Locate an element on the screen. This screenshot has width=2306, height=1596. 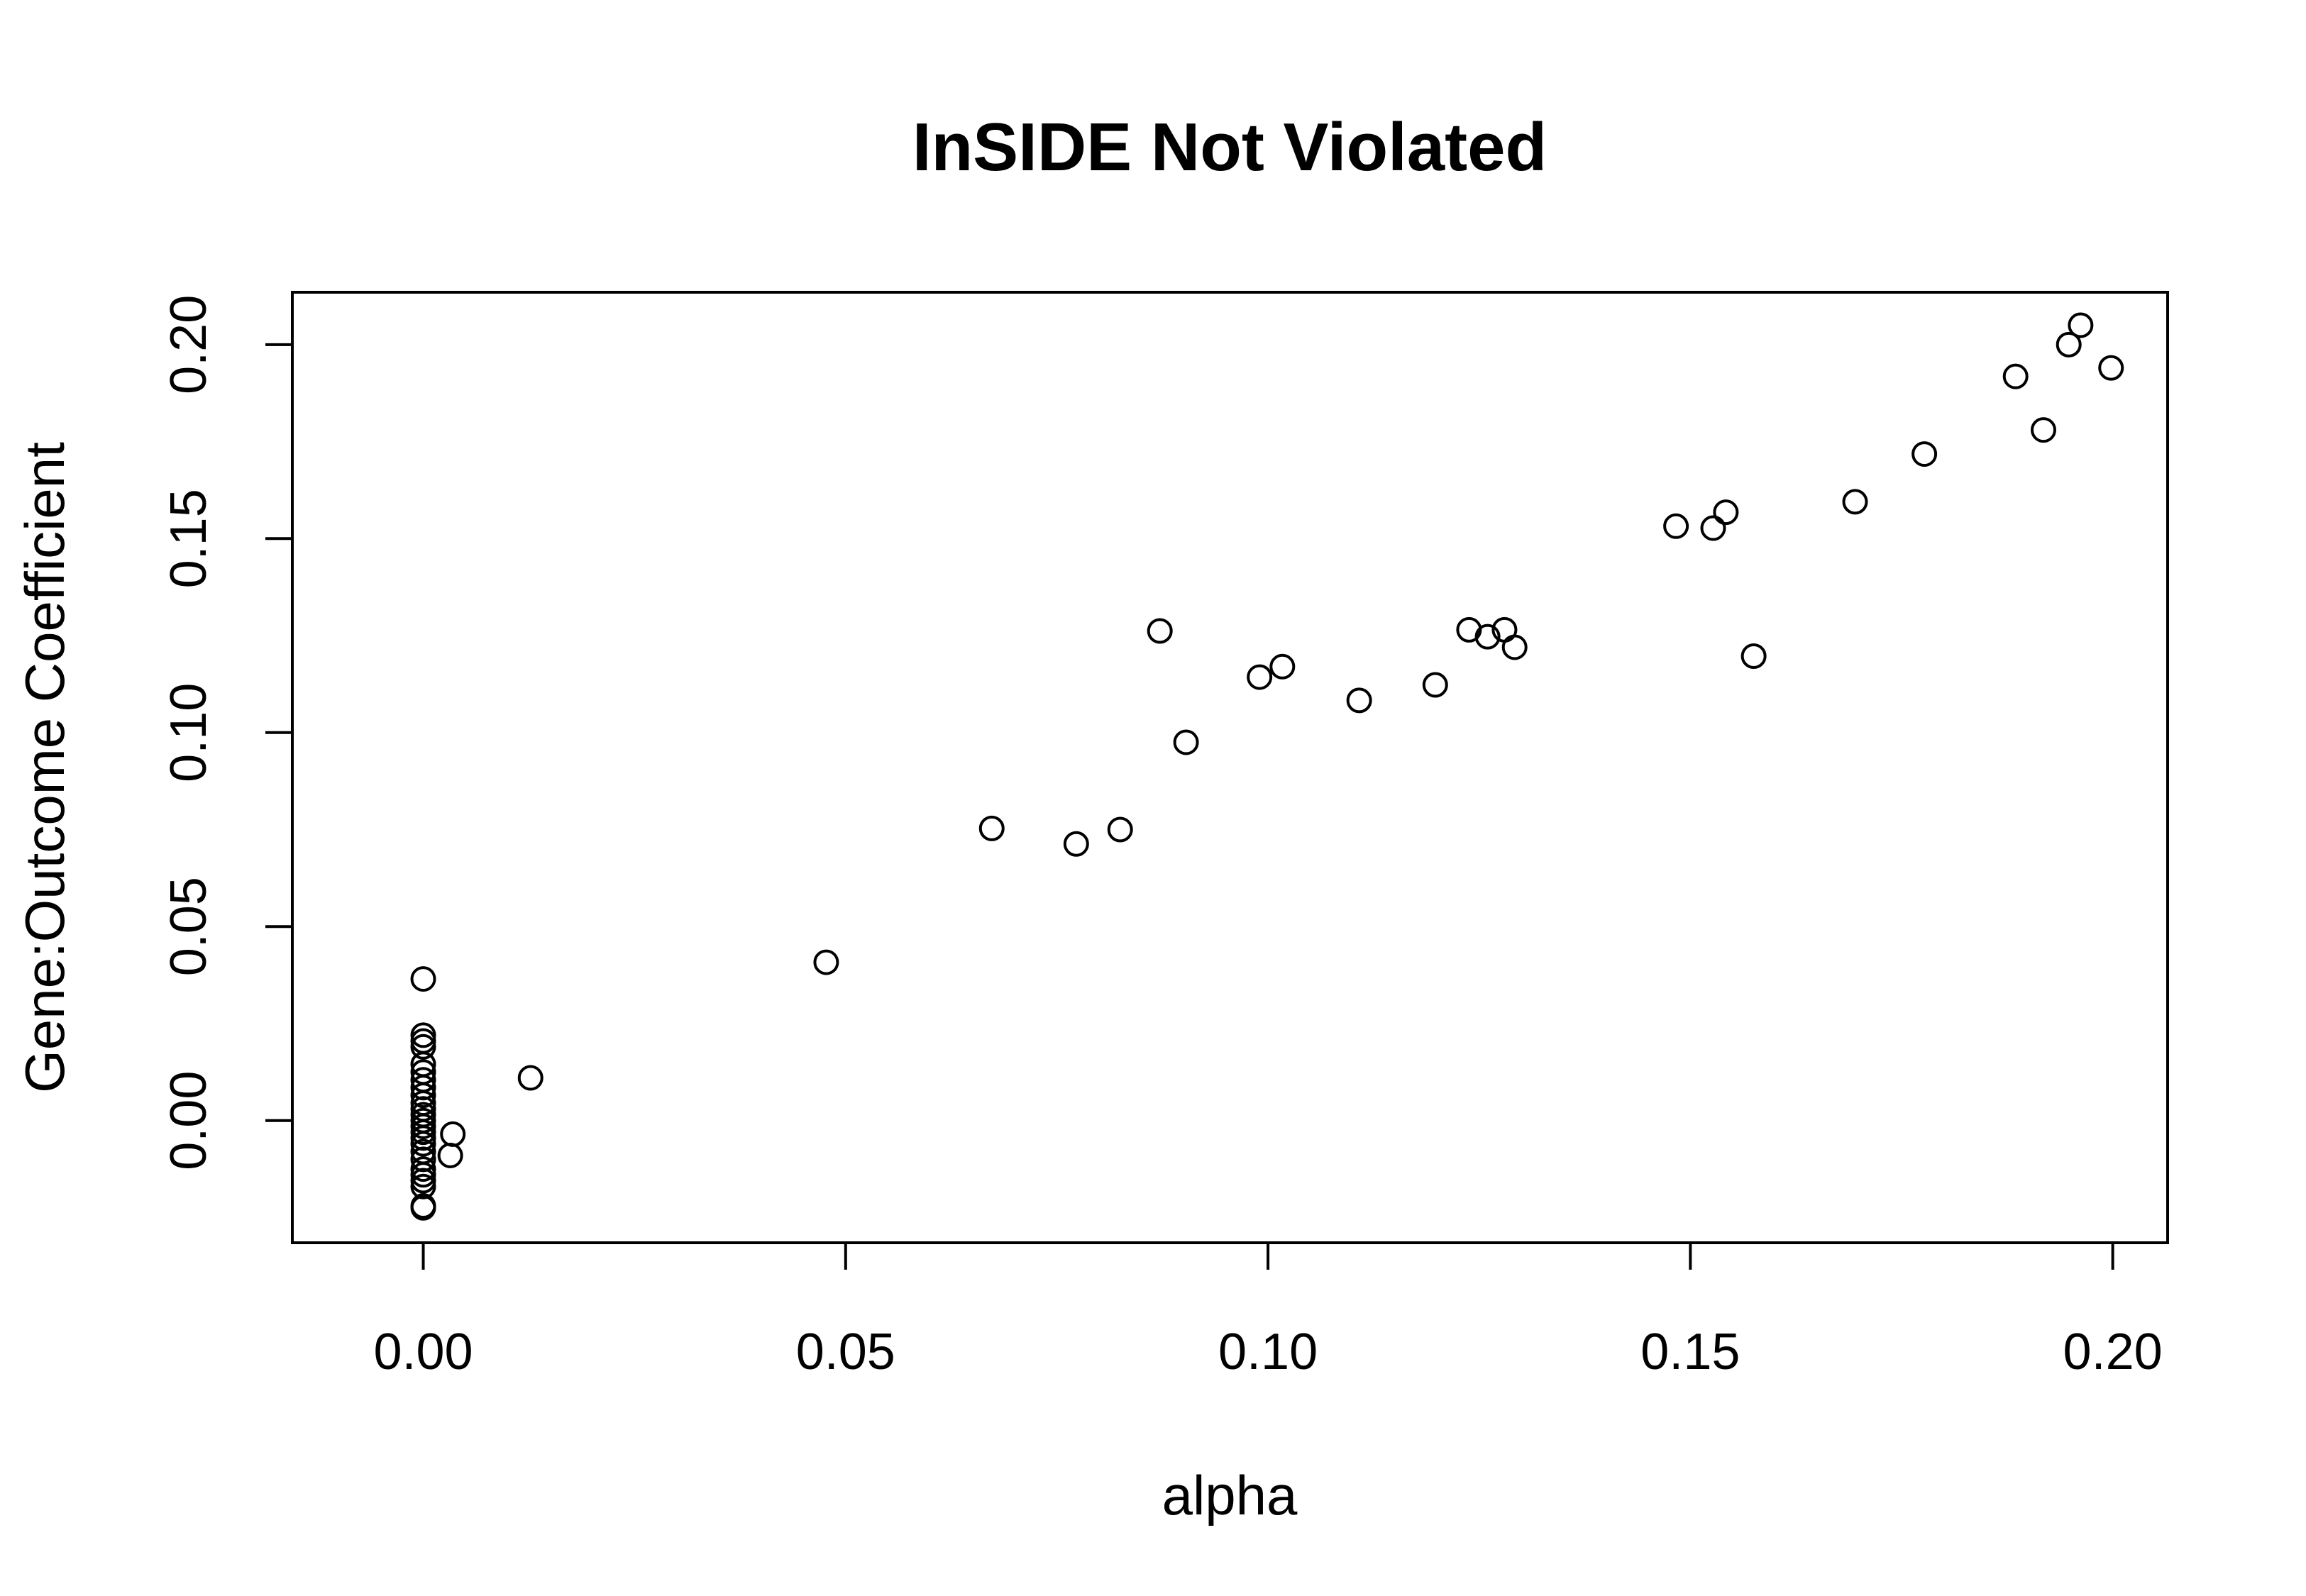
x-axis-label: alpha is located at coordinates (1230, 1495).